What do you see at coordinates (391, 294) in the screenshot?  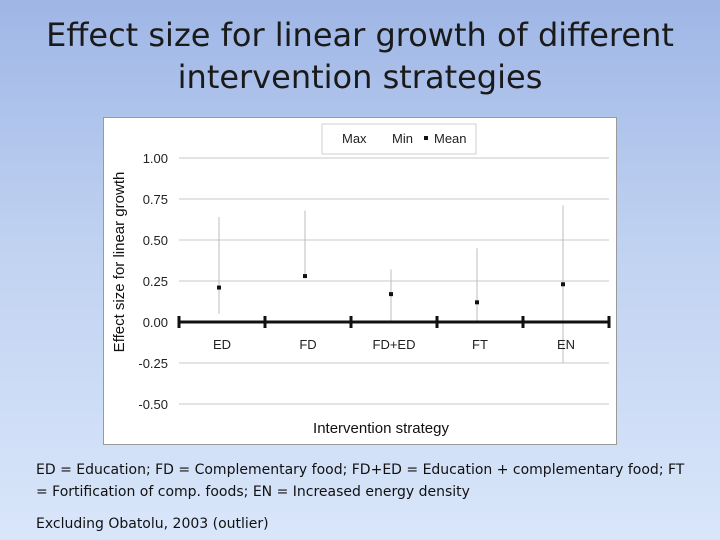 I see `mean-marker-FD+ED` at bounding box center [391, 294].